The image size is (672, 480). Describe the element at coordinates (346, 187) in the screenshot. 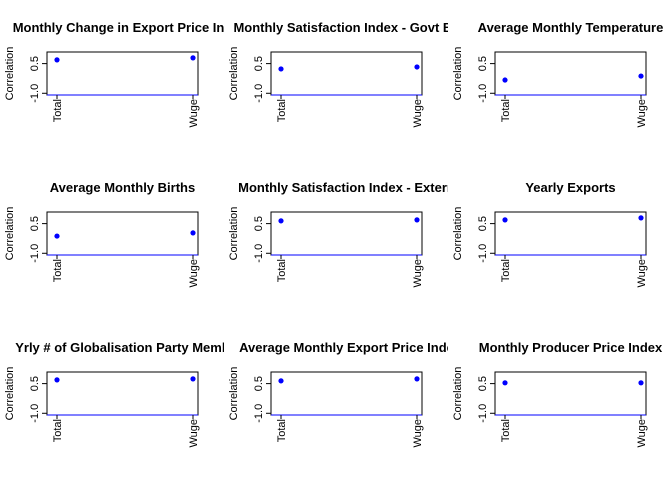

I see `chart-title: Monthly Satisfaction Index - Extern` at that location.